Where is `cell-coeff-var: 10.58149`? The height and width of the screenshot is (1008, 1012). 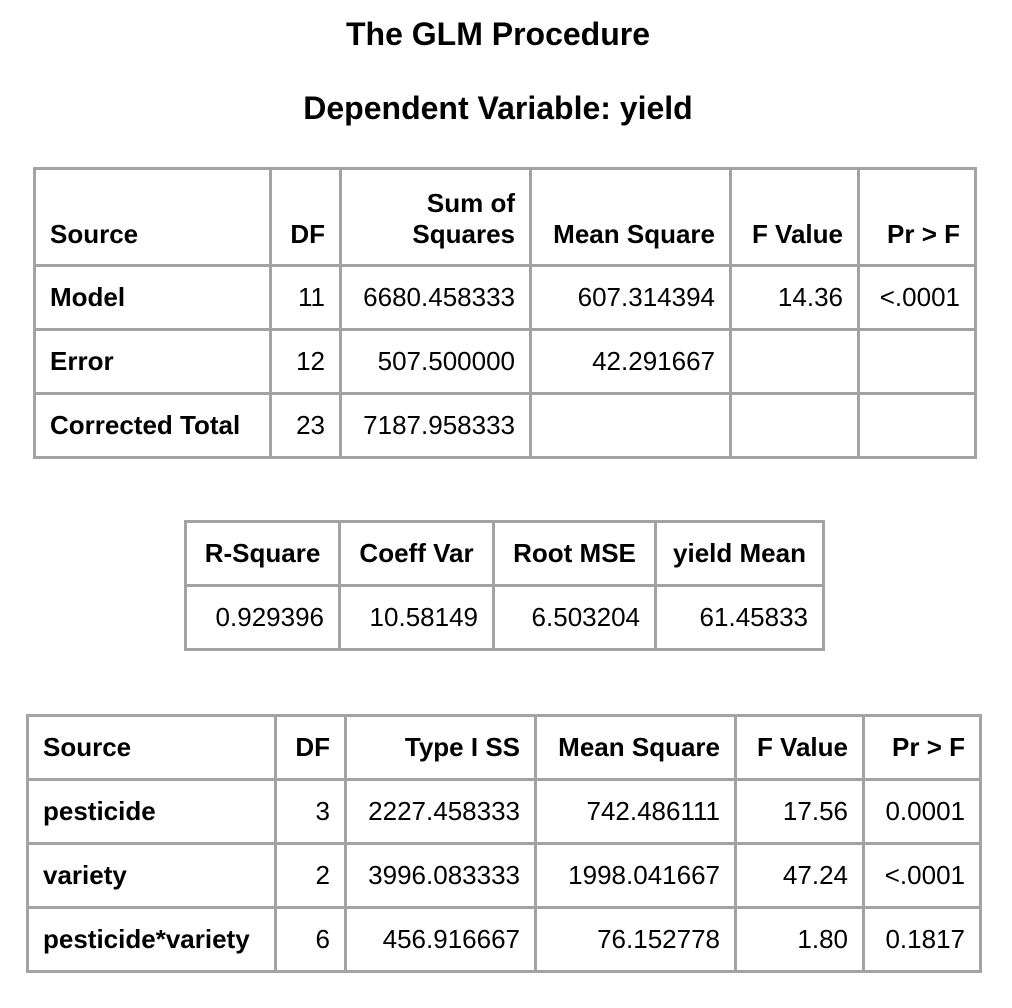
cell-coeff-var: 10.58149 is located at coordinates (416, 617).